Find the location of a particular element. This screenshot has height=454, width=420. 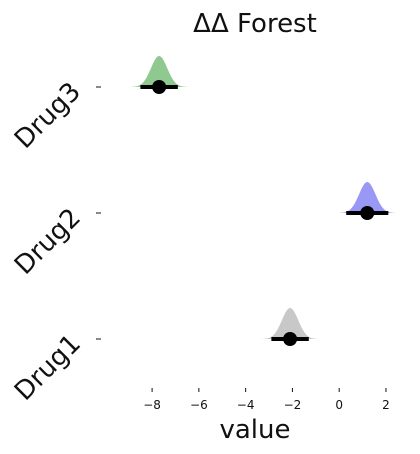

x-tick-label: −6 is located at coordinates (199, 405).